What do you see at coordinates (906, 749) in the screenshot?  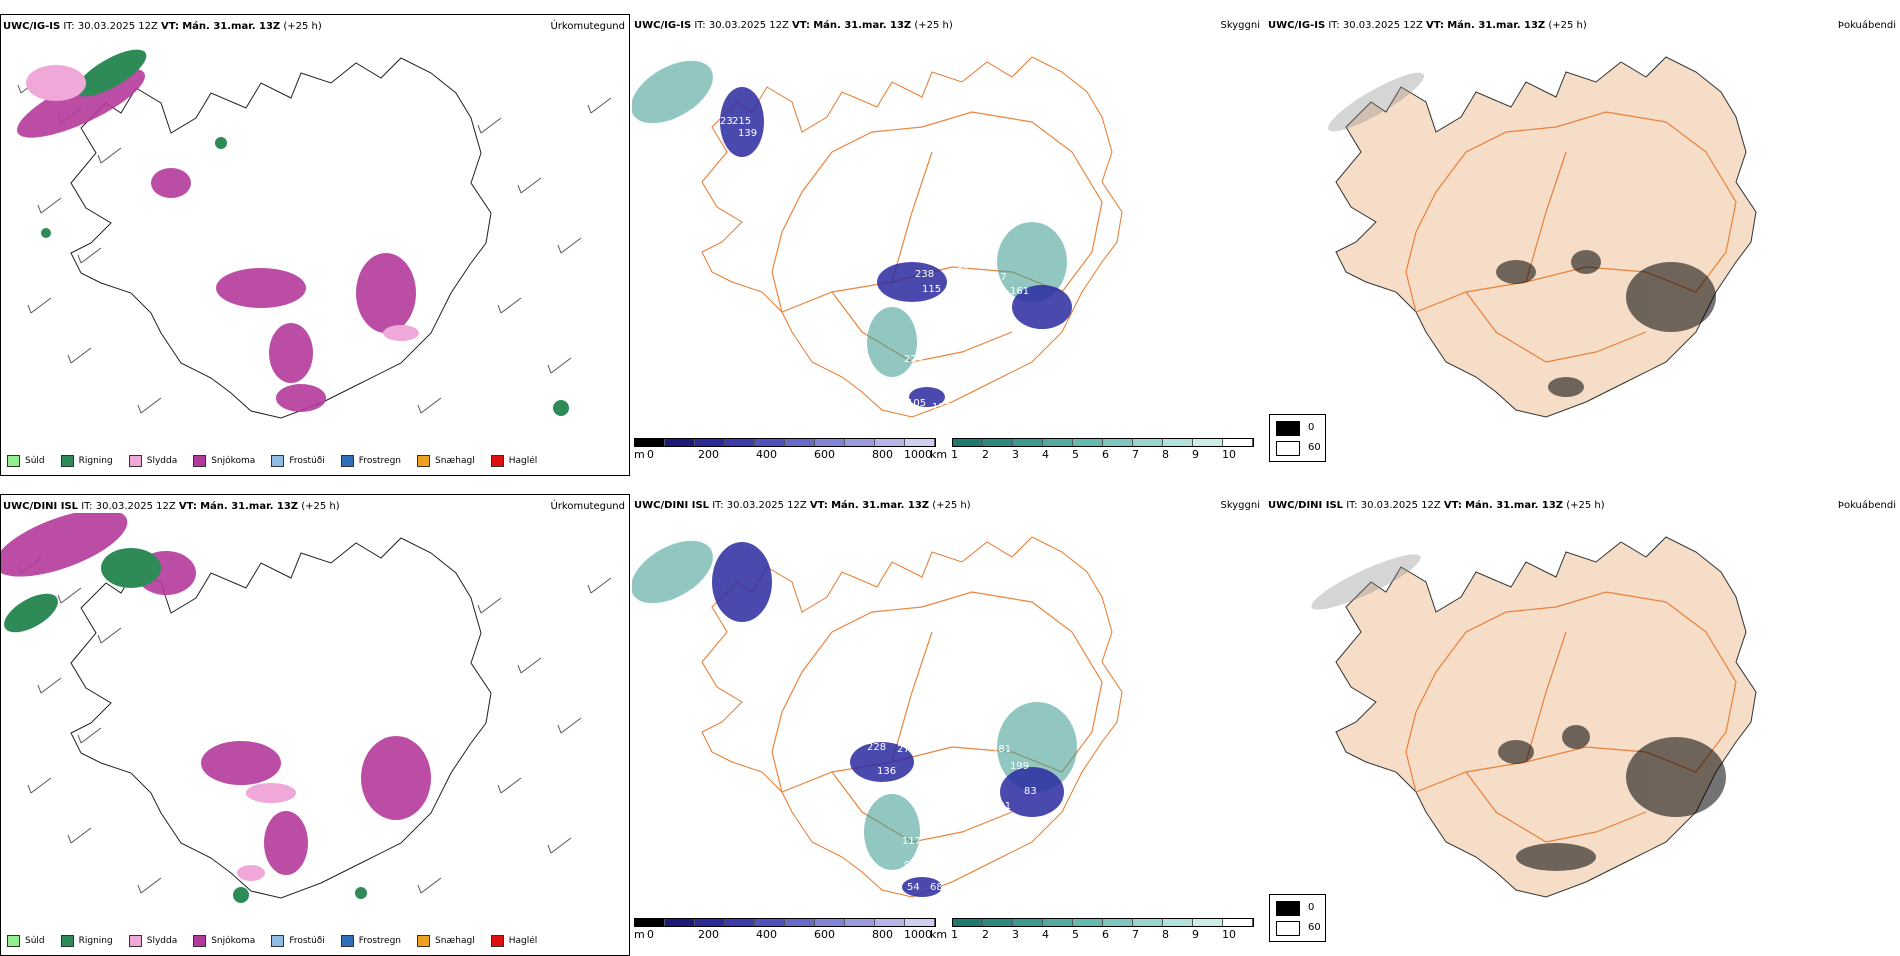 I see `cloud-base-label: 273` at bounding box center [906, 749].